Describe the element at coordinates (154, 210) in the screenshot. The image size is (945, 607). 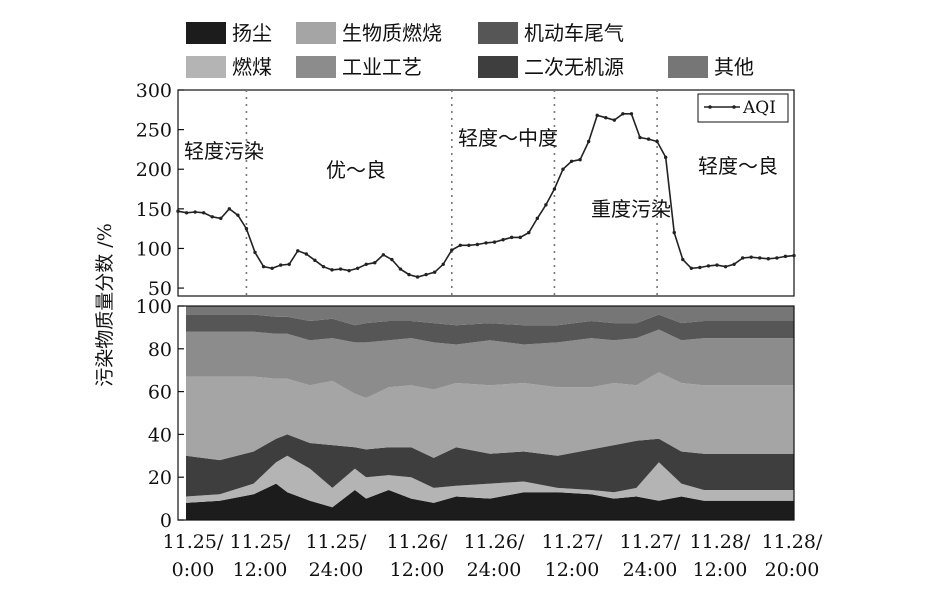
I see `aqi-y-tick-label: 150` at that location.